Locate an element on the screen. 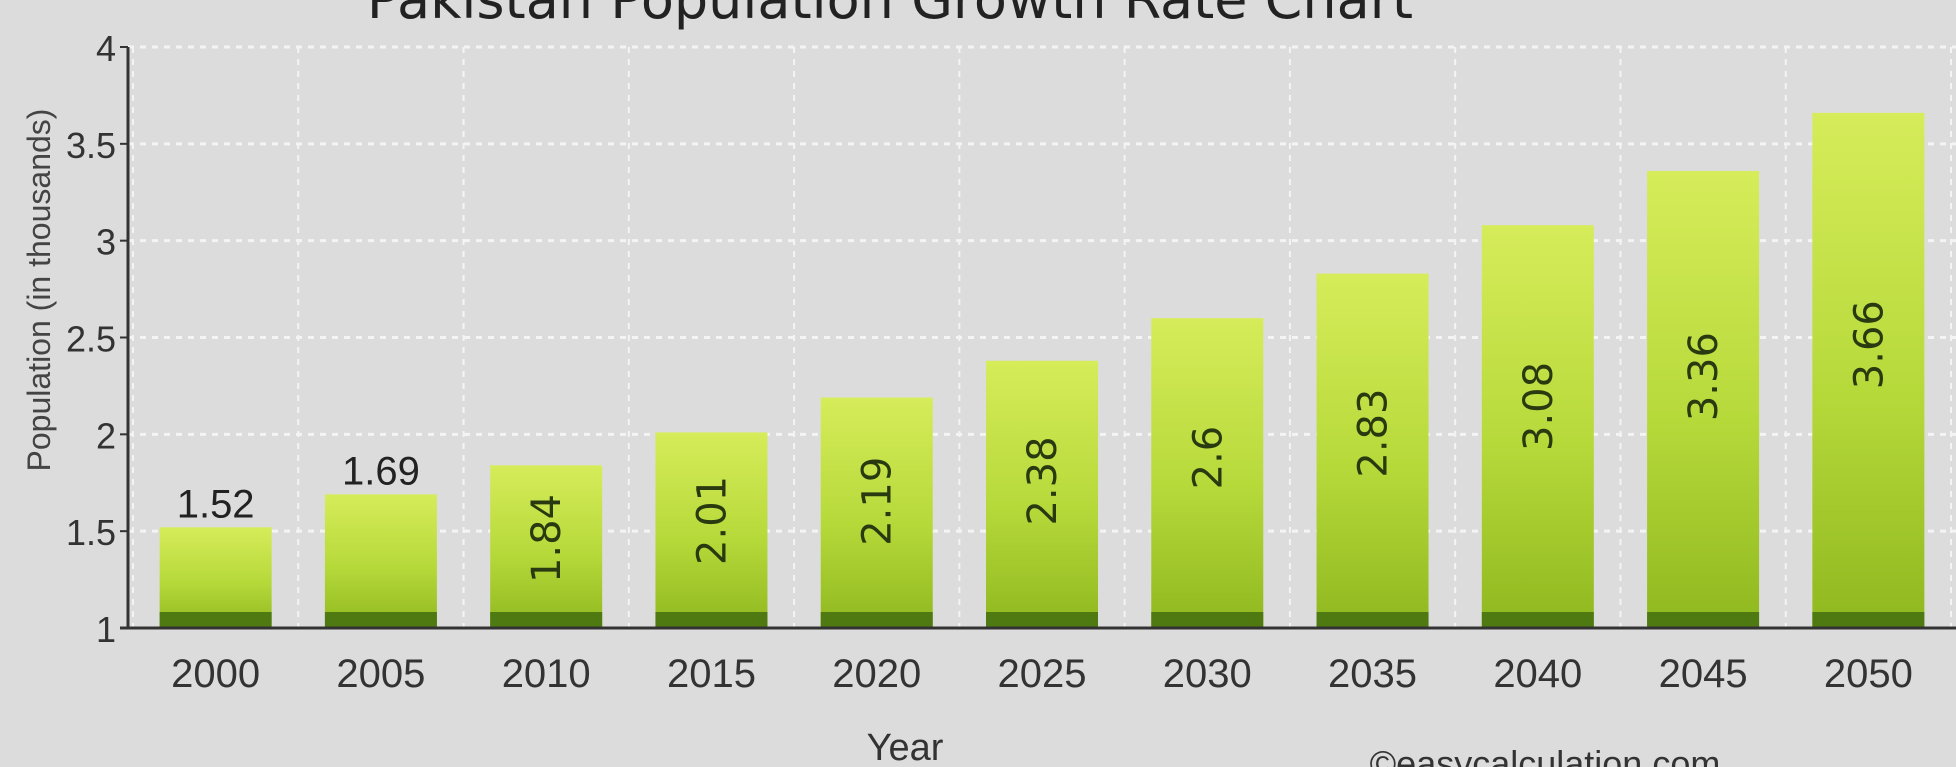 This screenshot has height=767, width=1956. data-label: 3.66 is located at coordinates (1869, 344).